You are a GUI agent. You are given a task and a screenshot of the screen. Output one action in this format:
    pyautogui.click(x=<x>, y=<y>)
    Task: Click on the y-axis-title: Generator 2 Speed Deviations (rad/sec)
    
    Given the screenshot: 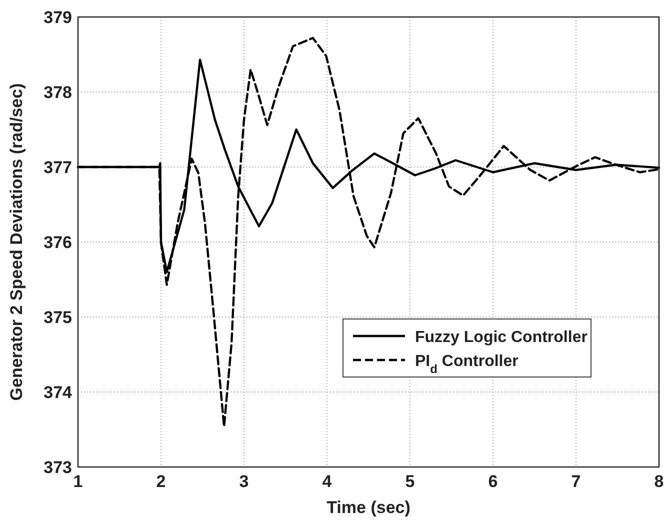 What is the action you would take?
    pyautogui.click(x=16, y=242)
    